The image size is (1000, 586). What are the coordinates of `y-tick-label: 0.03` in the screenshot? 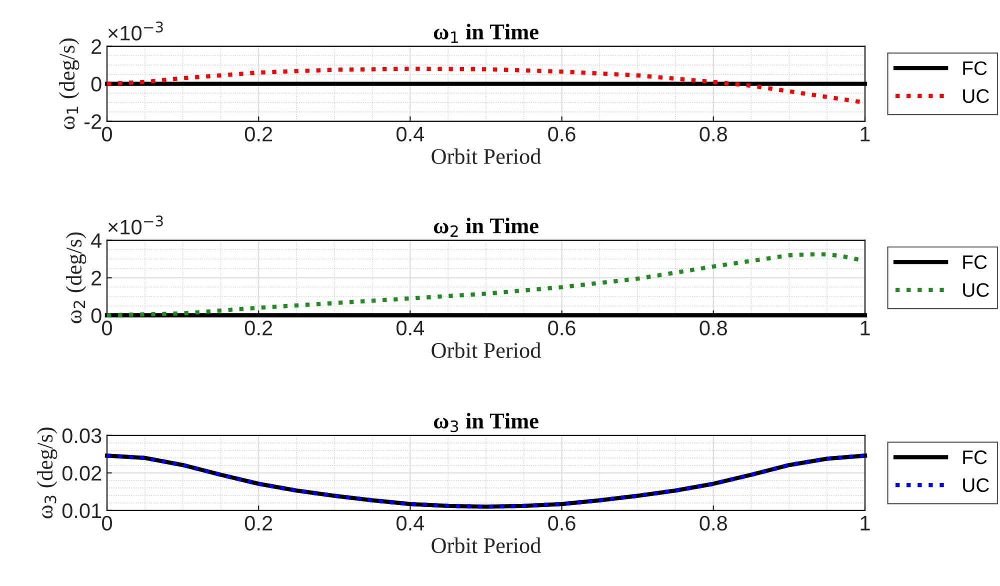 It's located at (82, 436).